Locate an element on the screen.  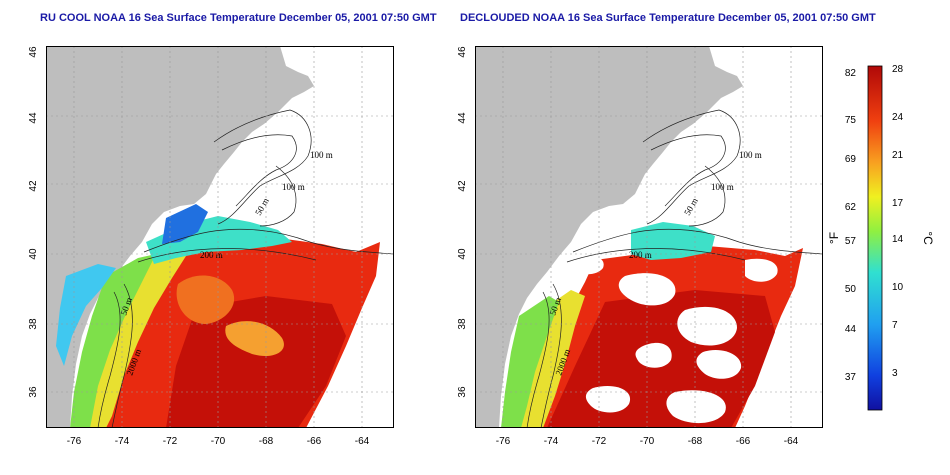
celsius-unit-label: °C is located at coordinates (928, 238).